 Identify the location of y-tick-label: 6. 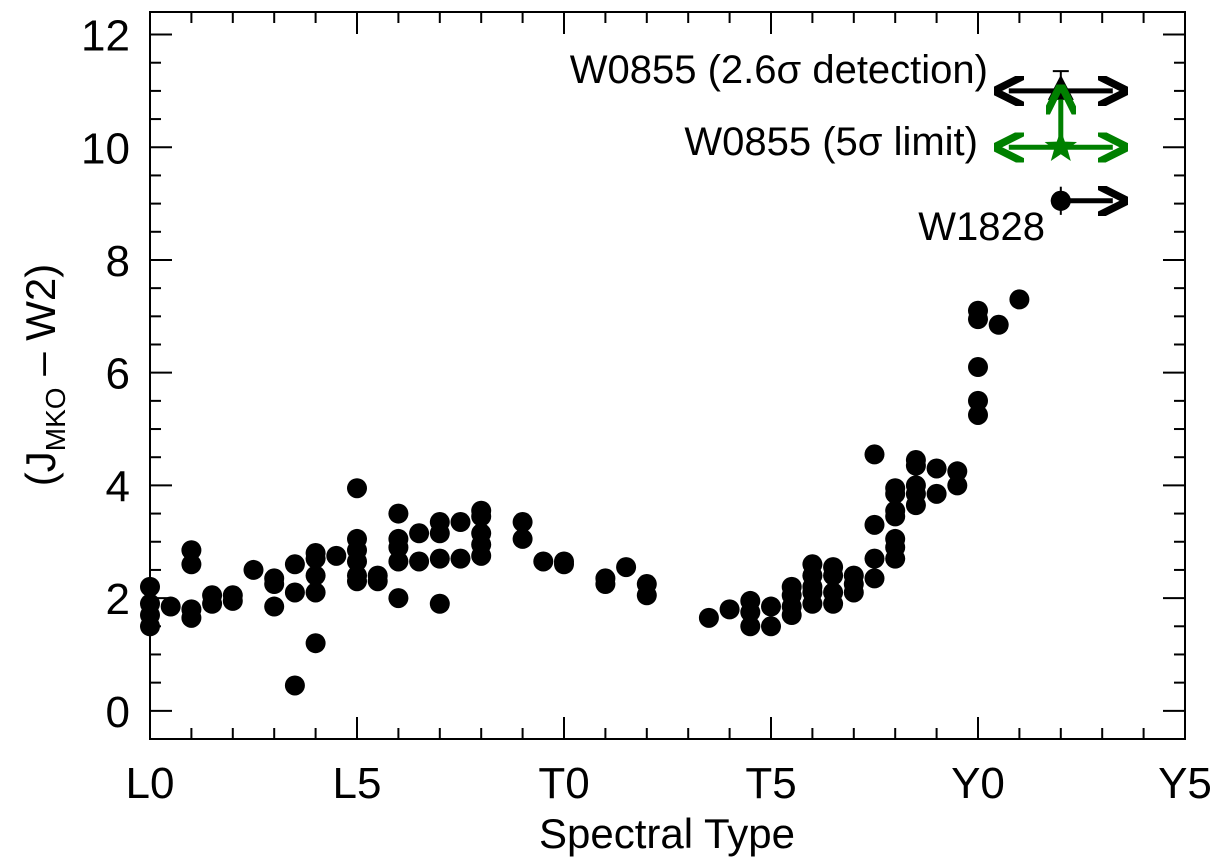
(118, 374).